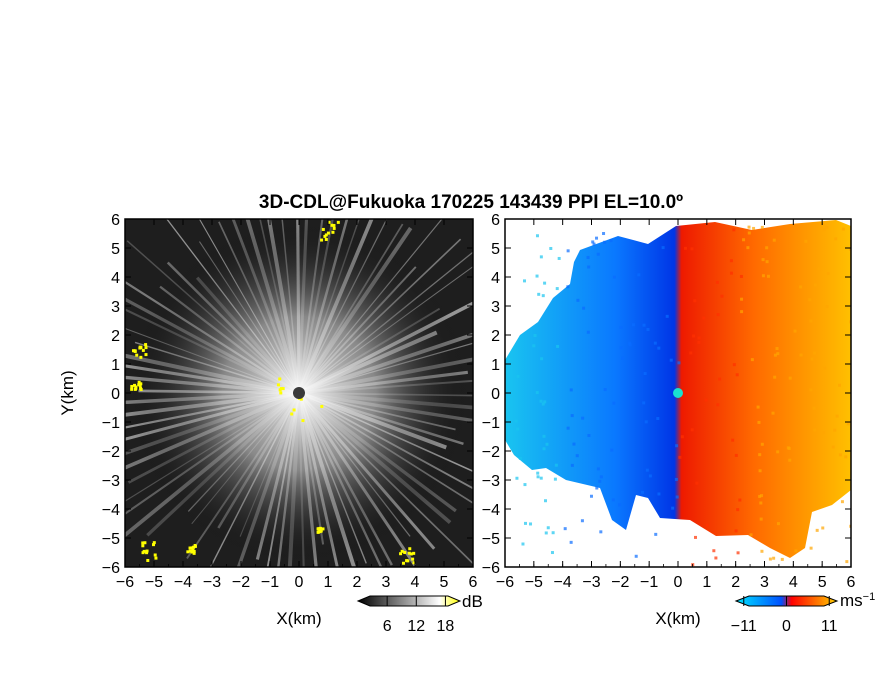 The image size is (880, 680). I want to click on velocity-y-tick-label: 3, so click(495, 307).